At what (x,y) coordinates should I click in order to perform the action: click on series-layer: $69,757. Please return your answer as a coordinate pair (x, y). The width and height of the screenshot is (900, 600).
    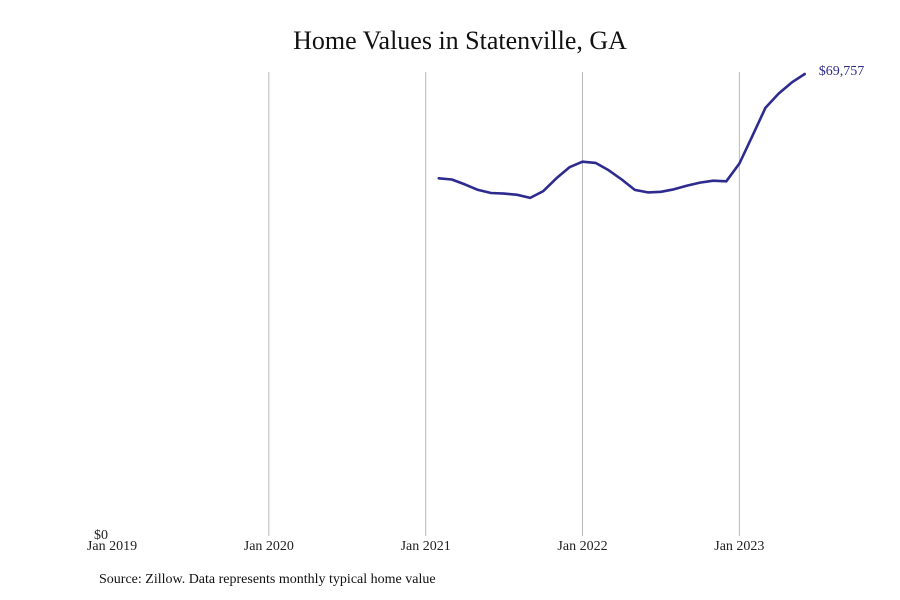
    Looking at the image, I should click on (651, 132).